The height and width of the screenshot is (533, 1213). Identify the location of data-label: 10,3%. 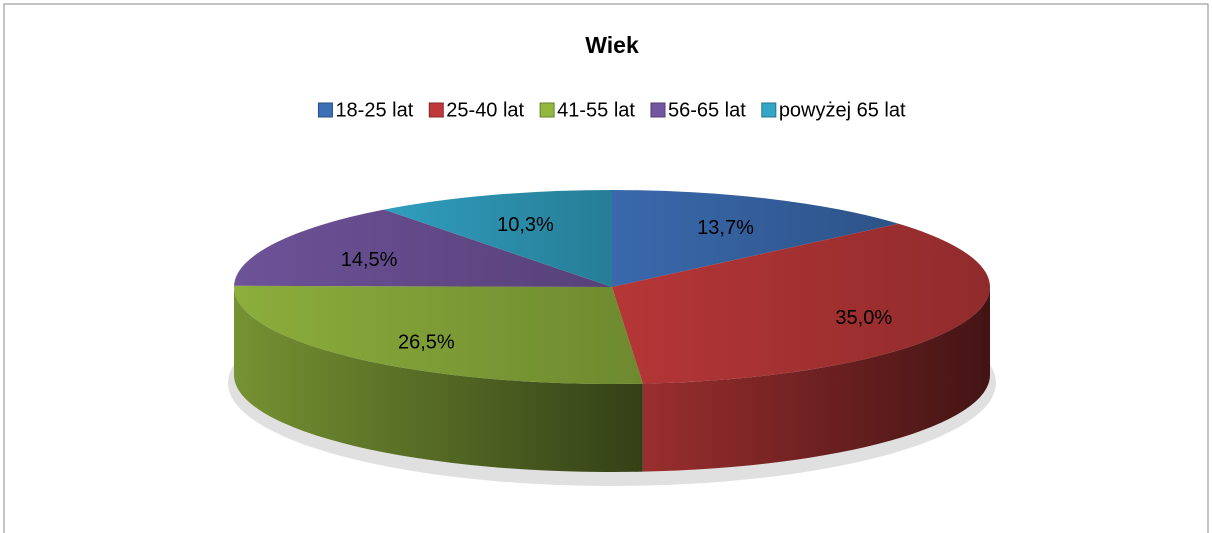
(525, 225).